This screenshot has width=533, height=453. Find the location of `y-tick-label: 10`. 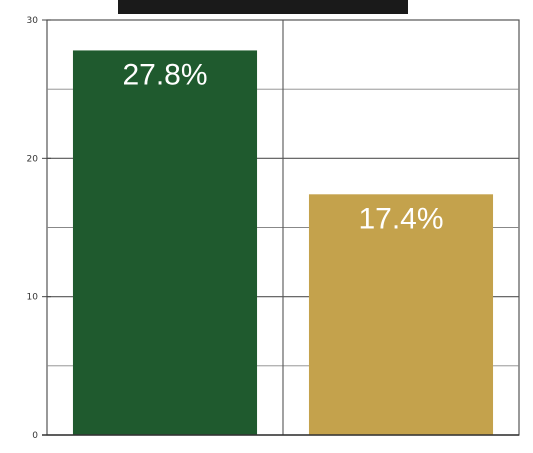

y-tick-label: 10 is located at coordinates (33, 298).